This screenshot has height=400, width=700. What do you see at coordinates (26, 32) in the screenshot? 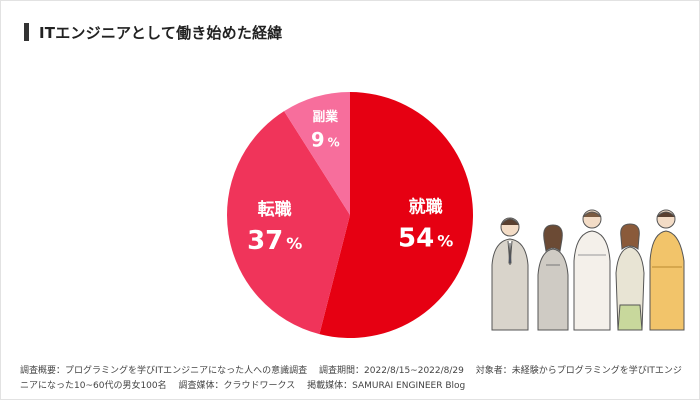
I see `title-accent-bar` at bounding box center [26, 32].